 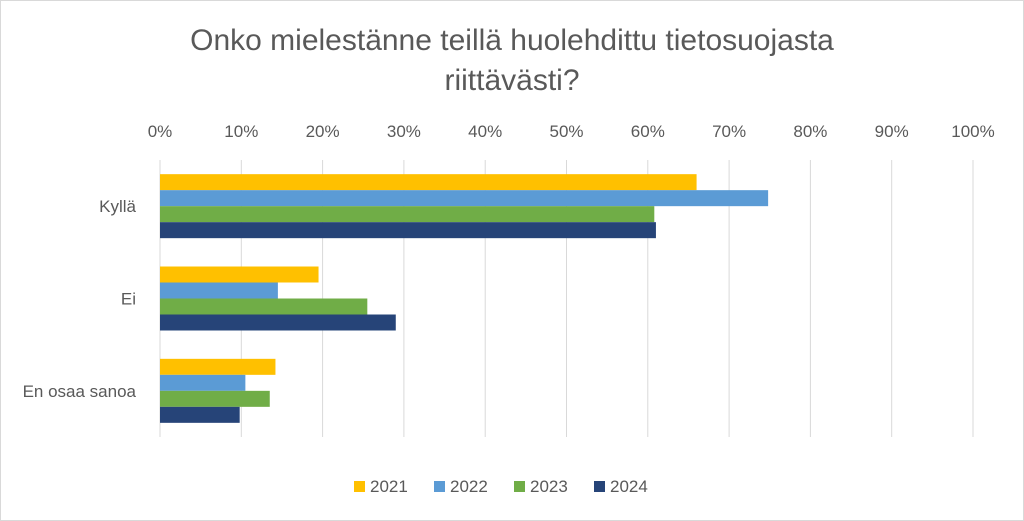 I want to click on x-tick-label: 80%, so click(x=810, y=131).